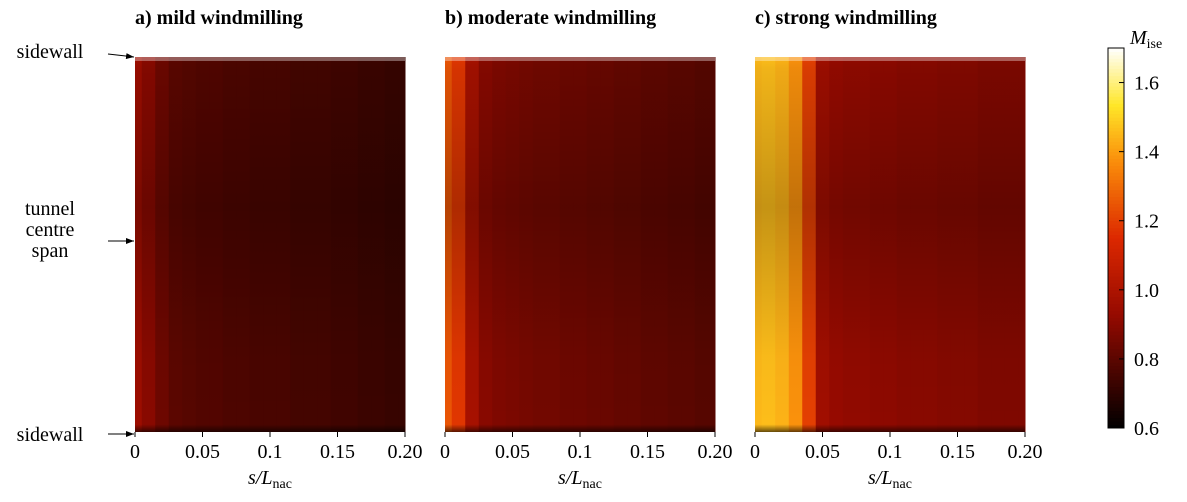  I want to click on colorbar-tick-label: 0.6, so click(1146, 429).